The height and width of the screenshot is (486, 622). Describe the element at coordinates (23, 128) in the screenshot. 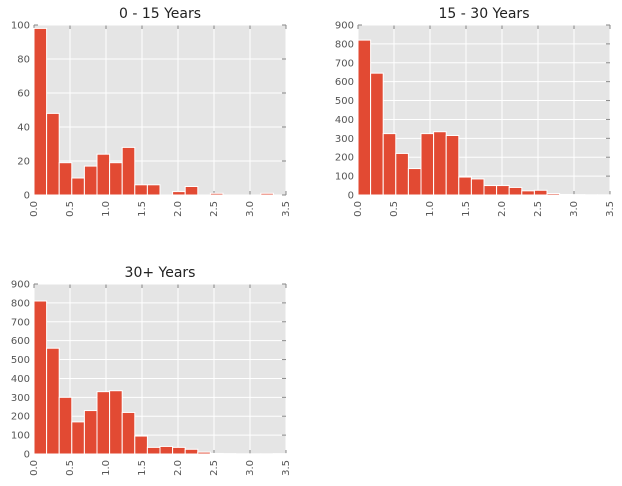

I see `y-tick-label: 40` at that location.